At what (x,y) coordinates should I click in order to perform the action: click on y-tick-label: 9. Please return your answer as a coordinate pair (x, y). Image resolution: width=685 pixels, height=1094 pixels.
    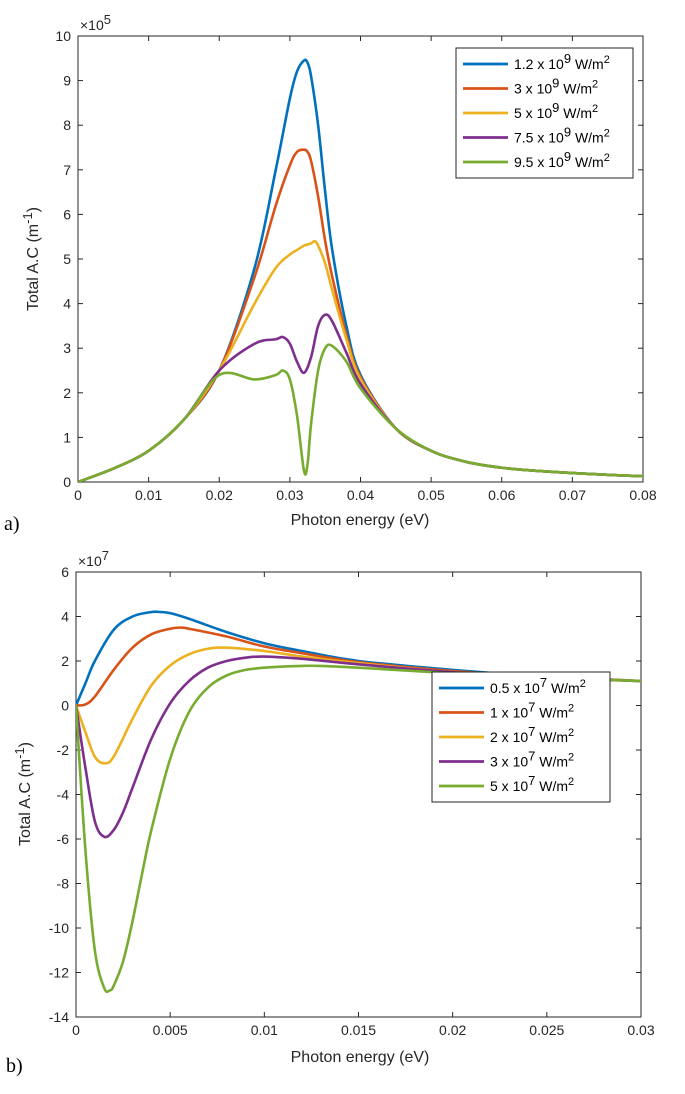
    Looking at the image, I should click on (67, 81).